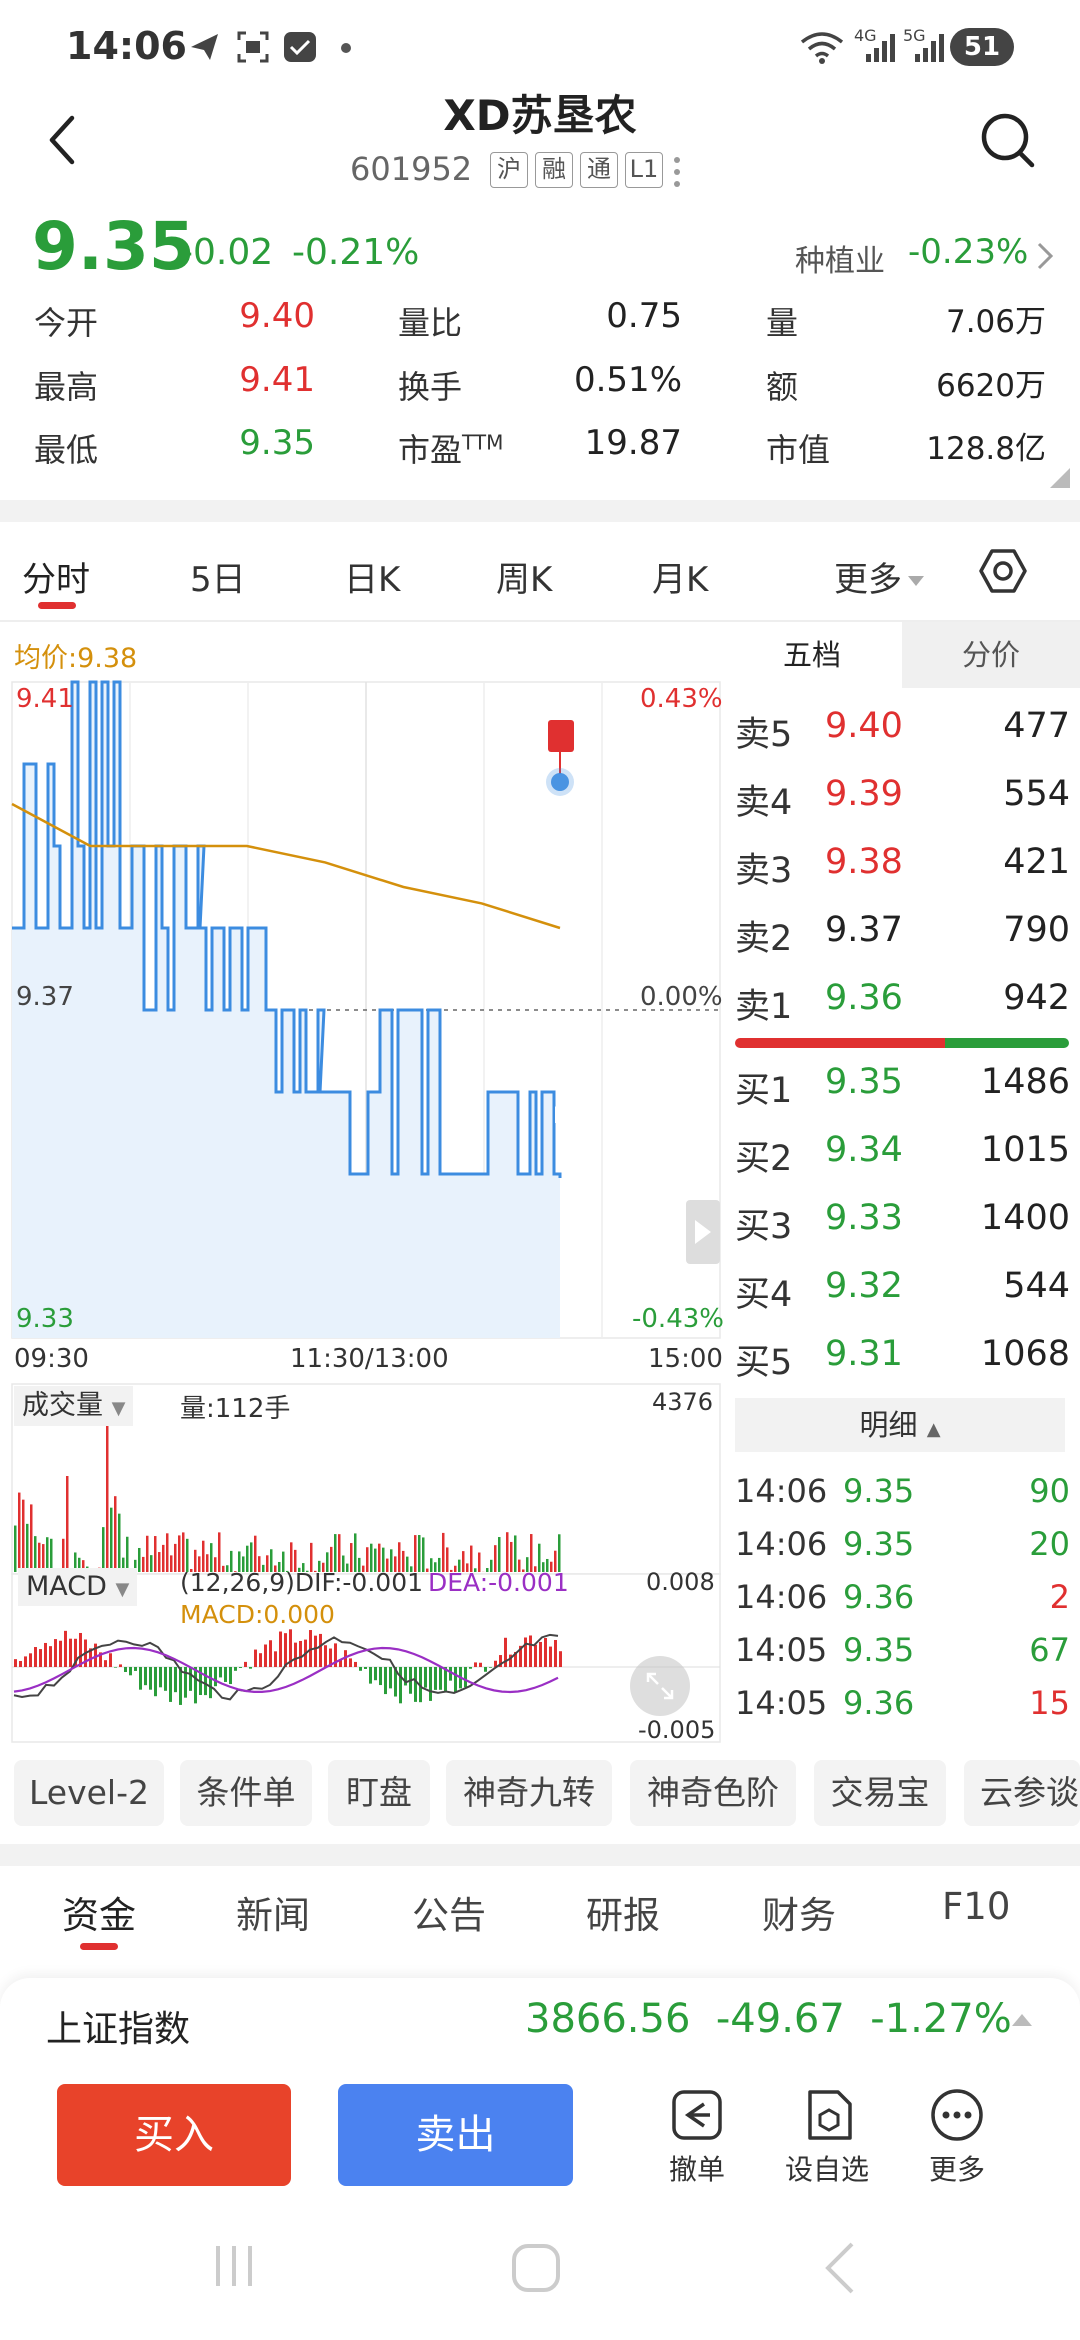 This screenshot has width=1080, height=2340. I want to click on tab-weekly-k: 周K, so click(524, 580).